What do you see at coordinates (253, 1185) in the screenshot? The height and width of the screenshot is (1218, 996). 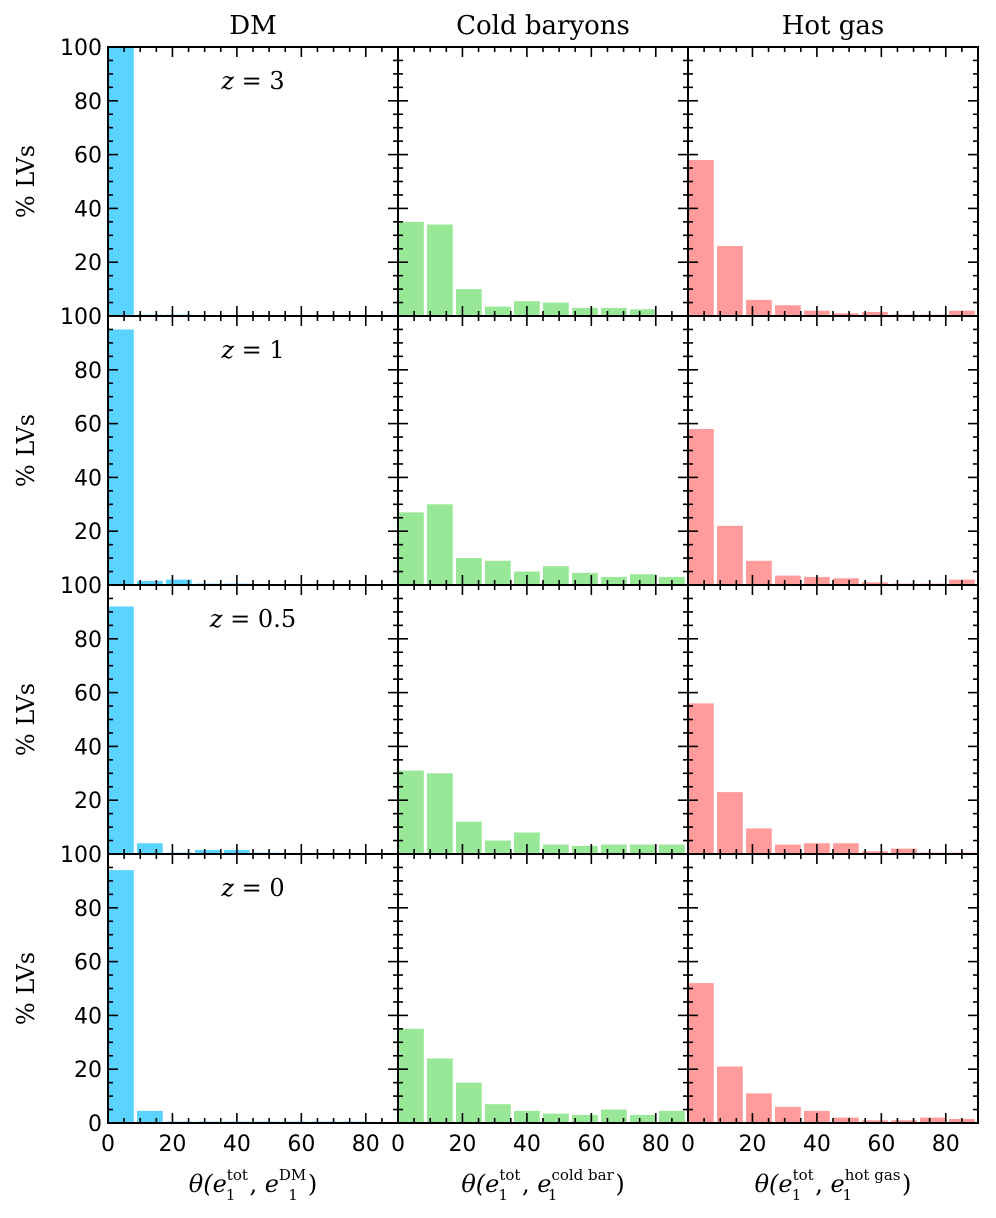 I see `x-axis-label-0: θ(etot 1, eDM 1)` at bounding box center [253, 1185].